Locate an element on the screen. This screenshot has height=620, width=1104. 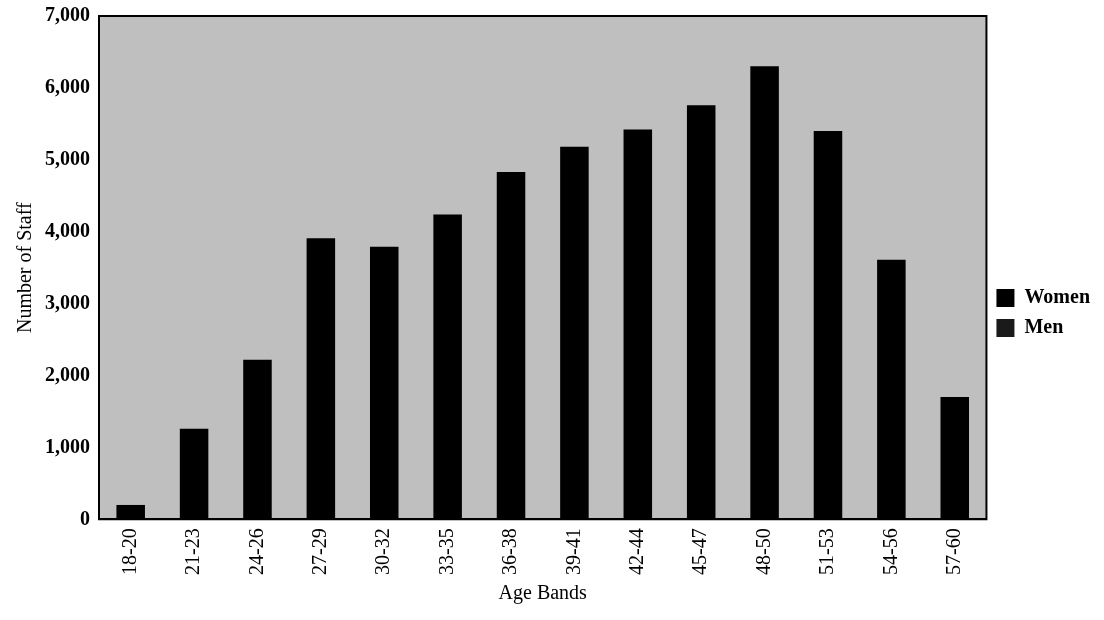
y-tick-label: 3,000 is located at coordinates (67, 301).